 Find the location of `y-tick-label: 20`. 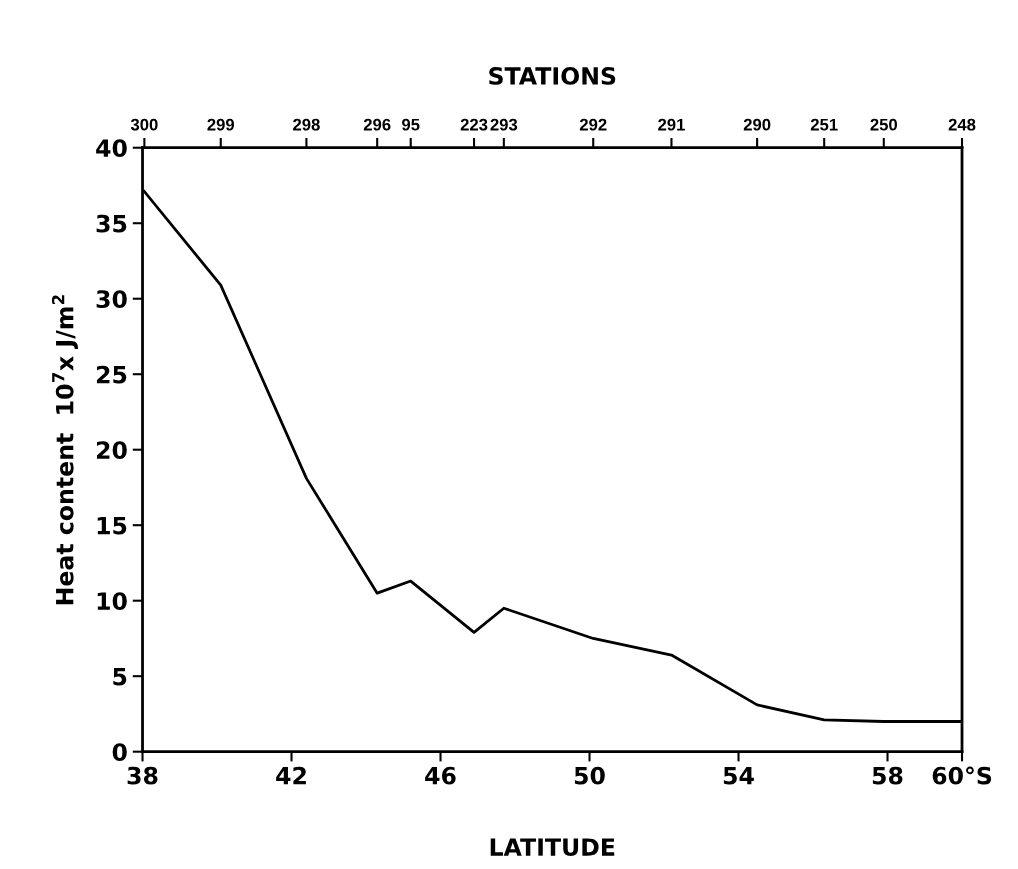

y-tick-label: 20 is located at coordinates (111, 450).